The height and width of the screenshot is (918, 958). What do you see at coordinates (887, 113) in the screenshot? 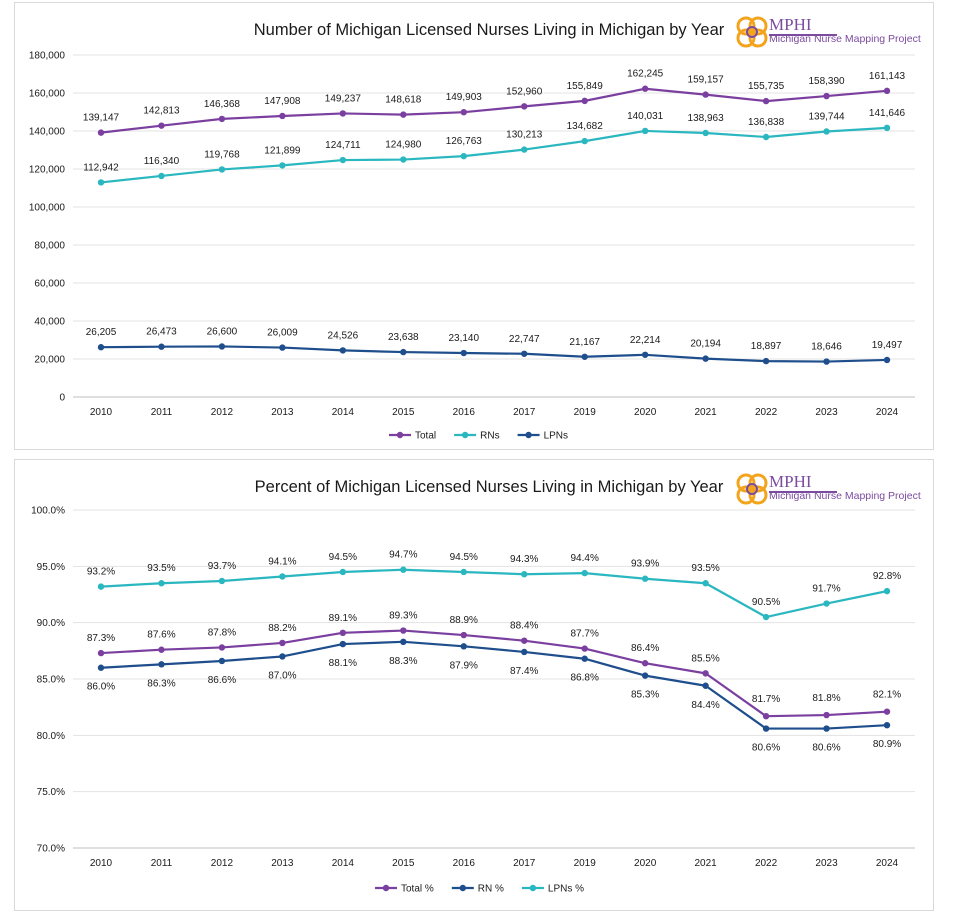
I see `data-label: 141,646` at bounding box center [887, 113].